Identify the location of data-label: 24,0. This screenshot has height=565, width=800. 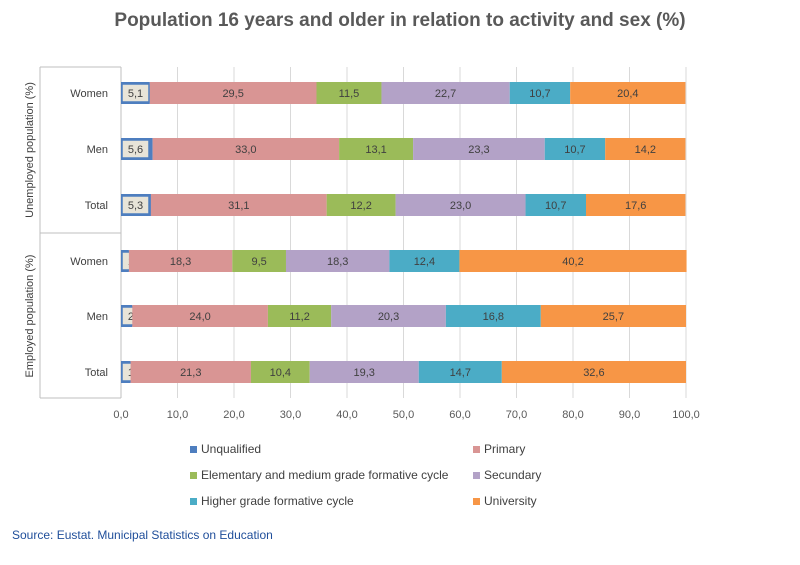
(199, 317).